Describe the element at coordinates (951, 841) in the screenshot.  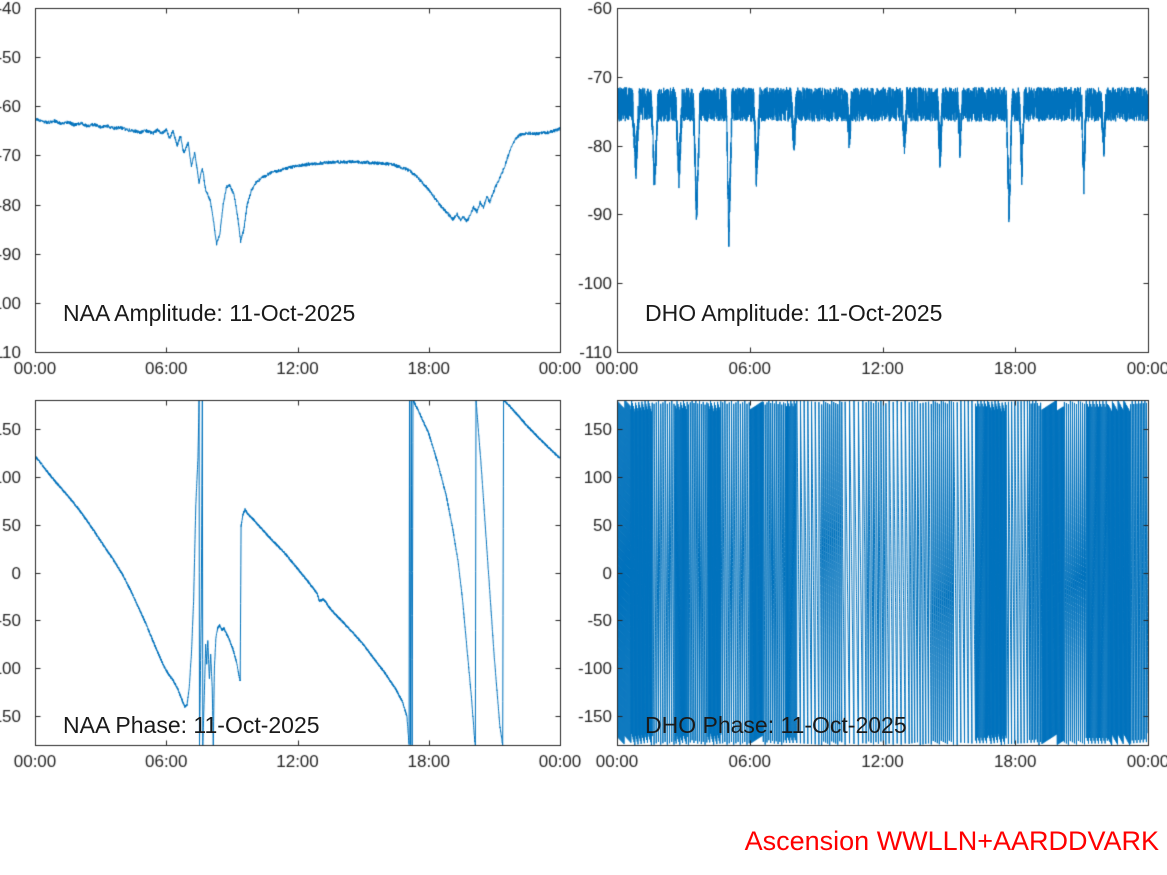
I see `figure-caption: Ascension WWLLN+AARDDVARK` at that location.